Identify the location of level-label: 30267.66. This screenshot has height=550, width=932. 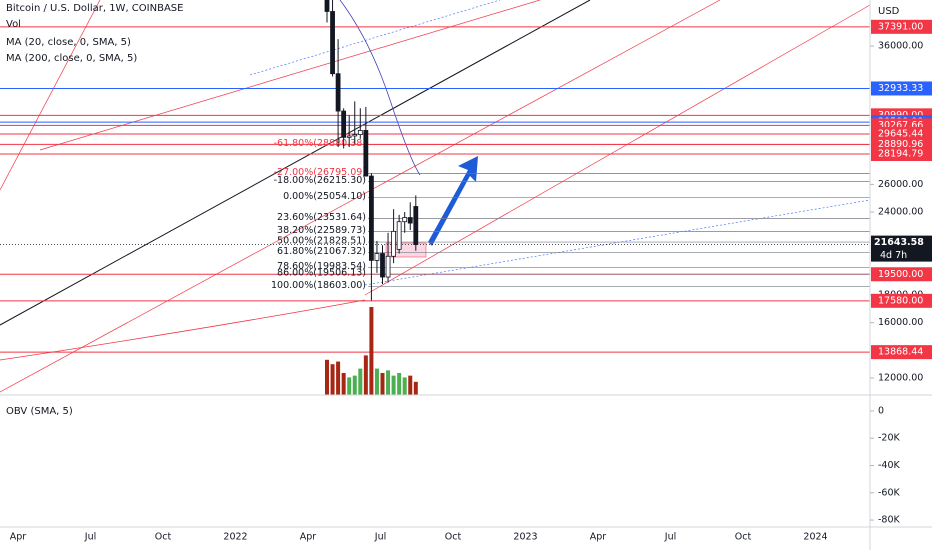
(900, 125).